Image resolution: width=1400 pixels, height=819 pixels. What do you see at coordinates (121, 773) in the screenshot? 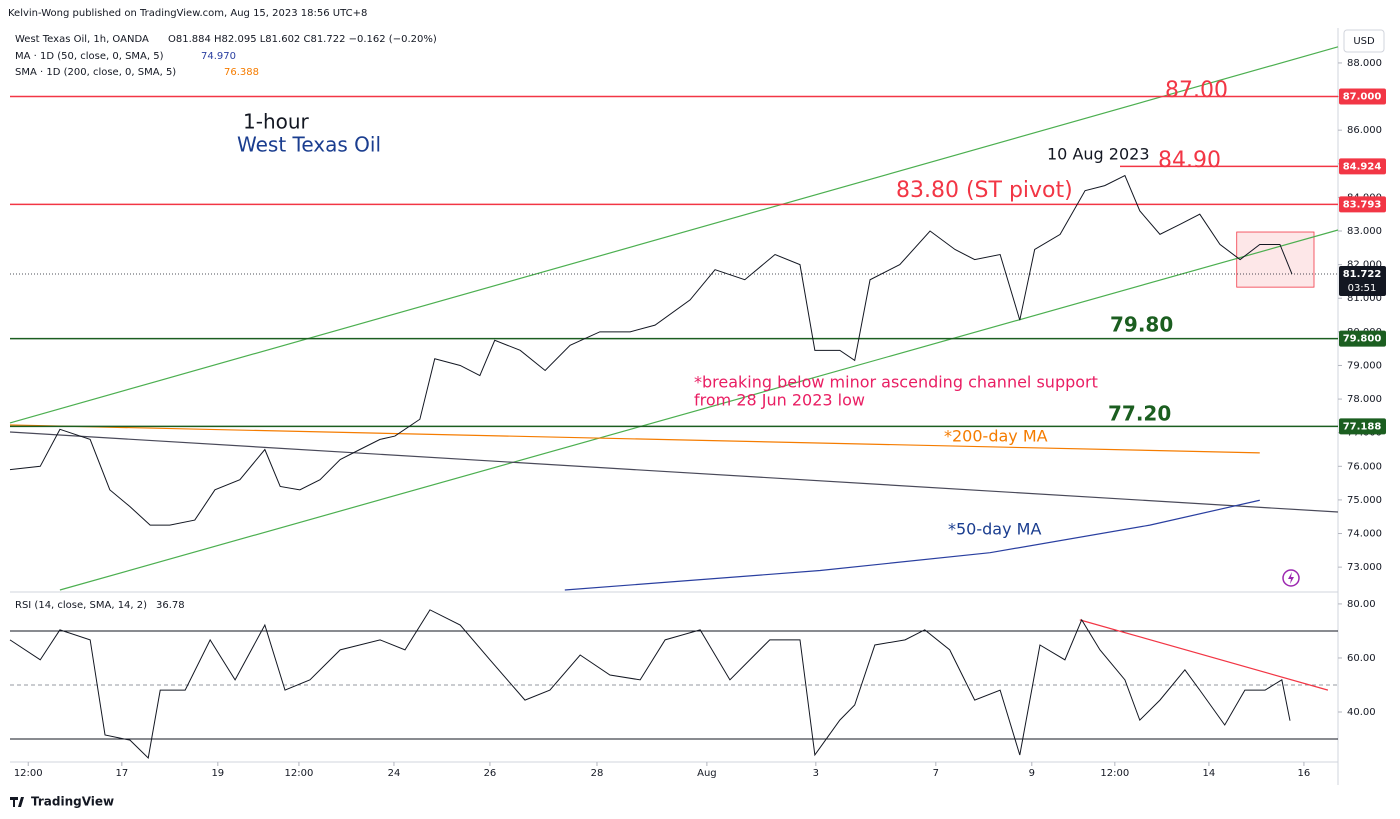
I see `x-tick-label: 17` at bounding box center [121, 773].